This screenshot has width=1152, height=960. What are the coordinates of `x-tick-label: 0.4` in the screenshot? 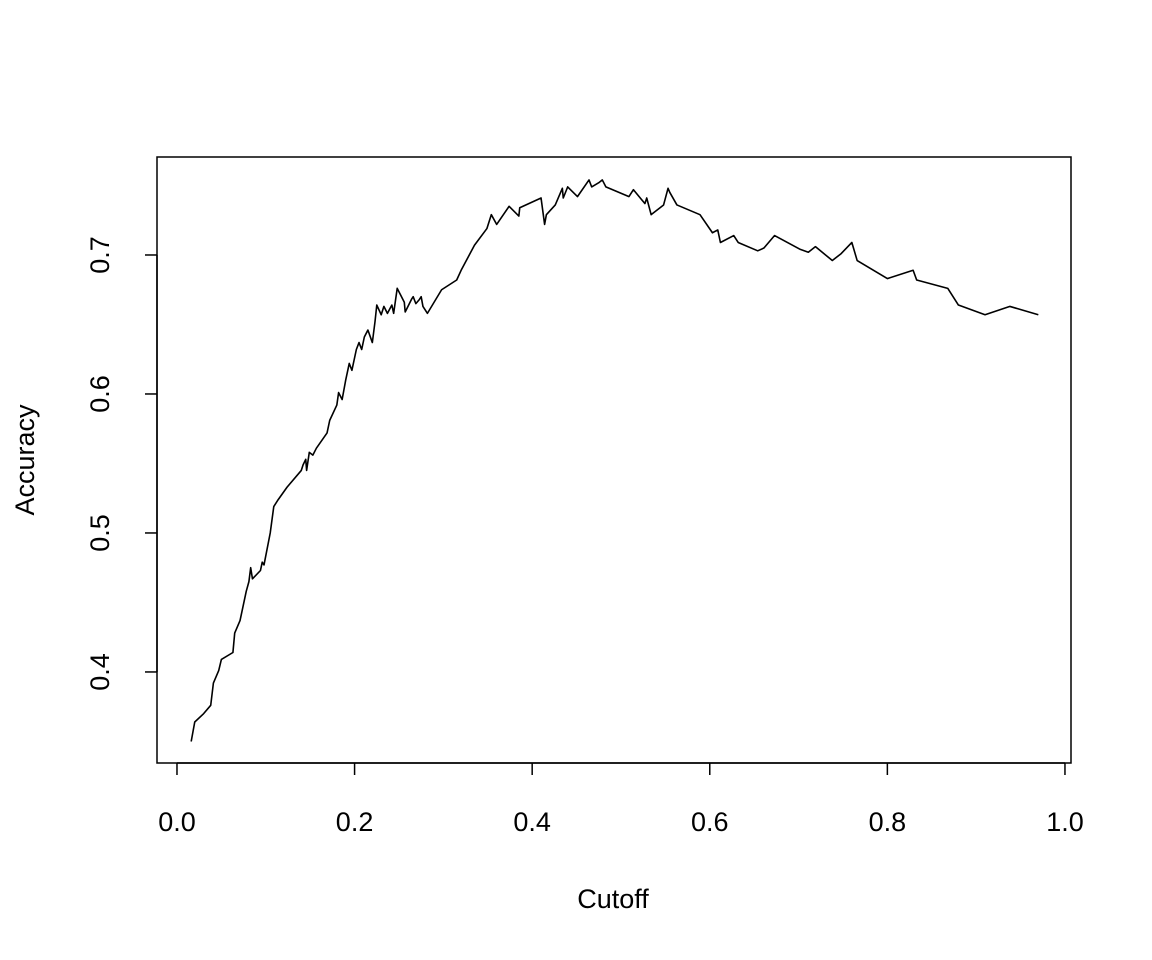 It's located at (532, 822).